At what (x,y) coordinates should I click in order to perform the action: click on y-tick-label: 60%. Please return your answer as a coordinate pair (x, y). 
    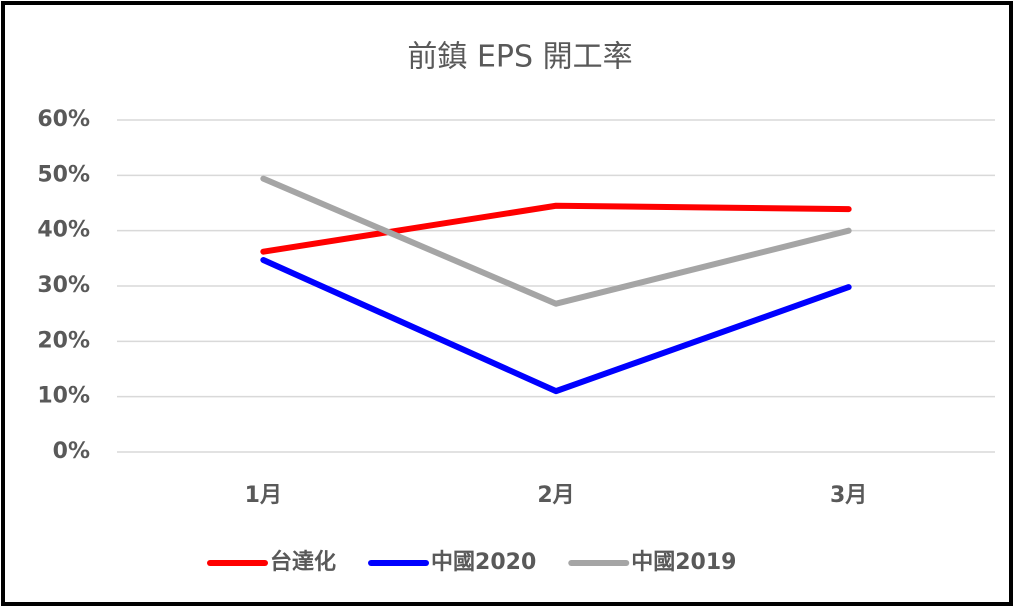
    Looking at the image, I should click on (63, 119).